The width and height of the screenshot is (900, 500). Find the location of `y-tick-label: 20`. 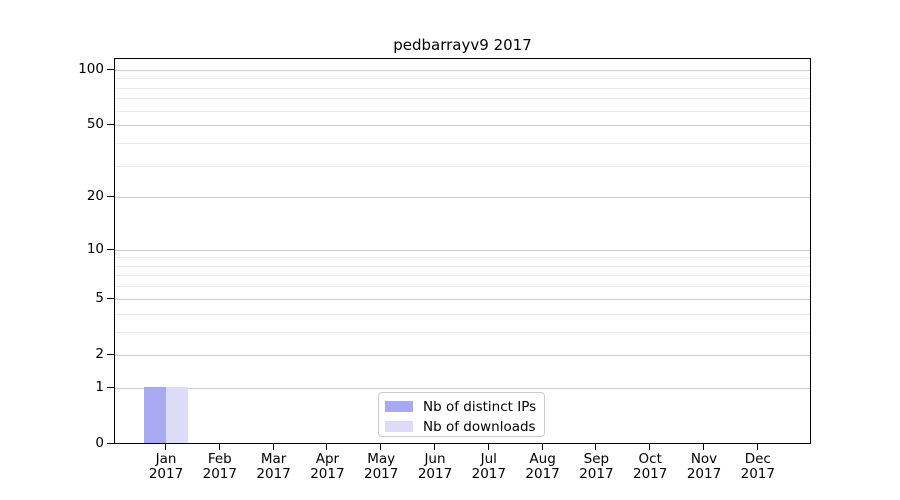

y-tick-label: 20 is located at coordinates (95, 196).